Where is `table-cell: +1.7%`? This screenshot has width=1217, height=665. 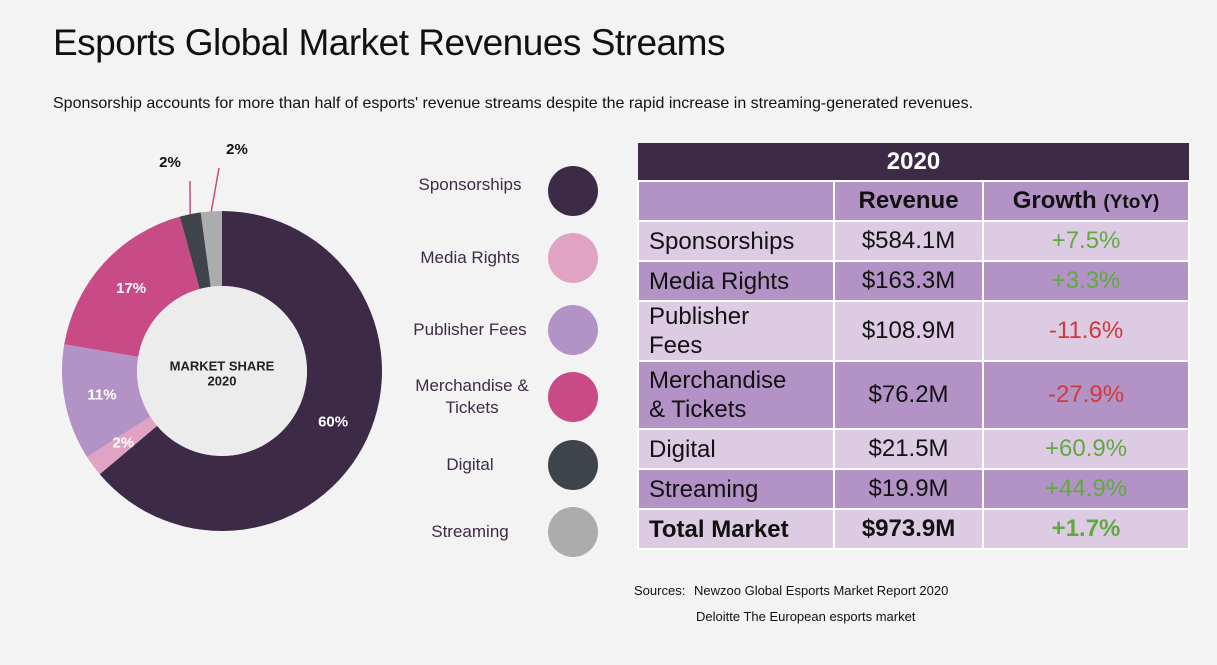 table-cell: +1.7% is located at coordinates (1086, 529).